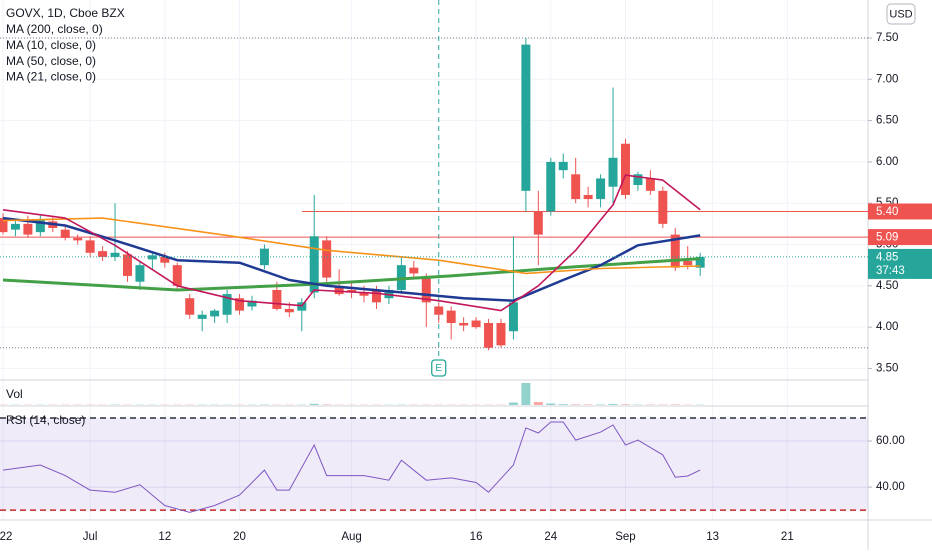  Describe the element at coordinates (239, 537) in the screenshot. I see `x-tick-label: 20` at that location.